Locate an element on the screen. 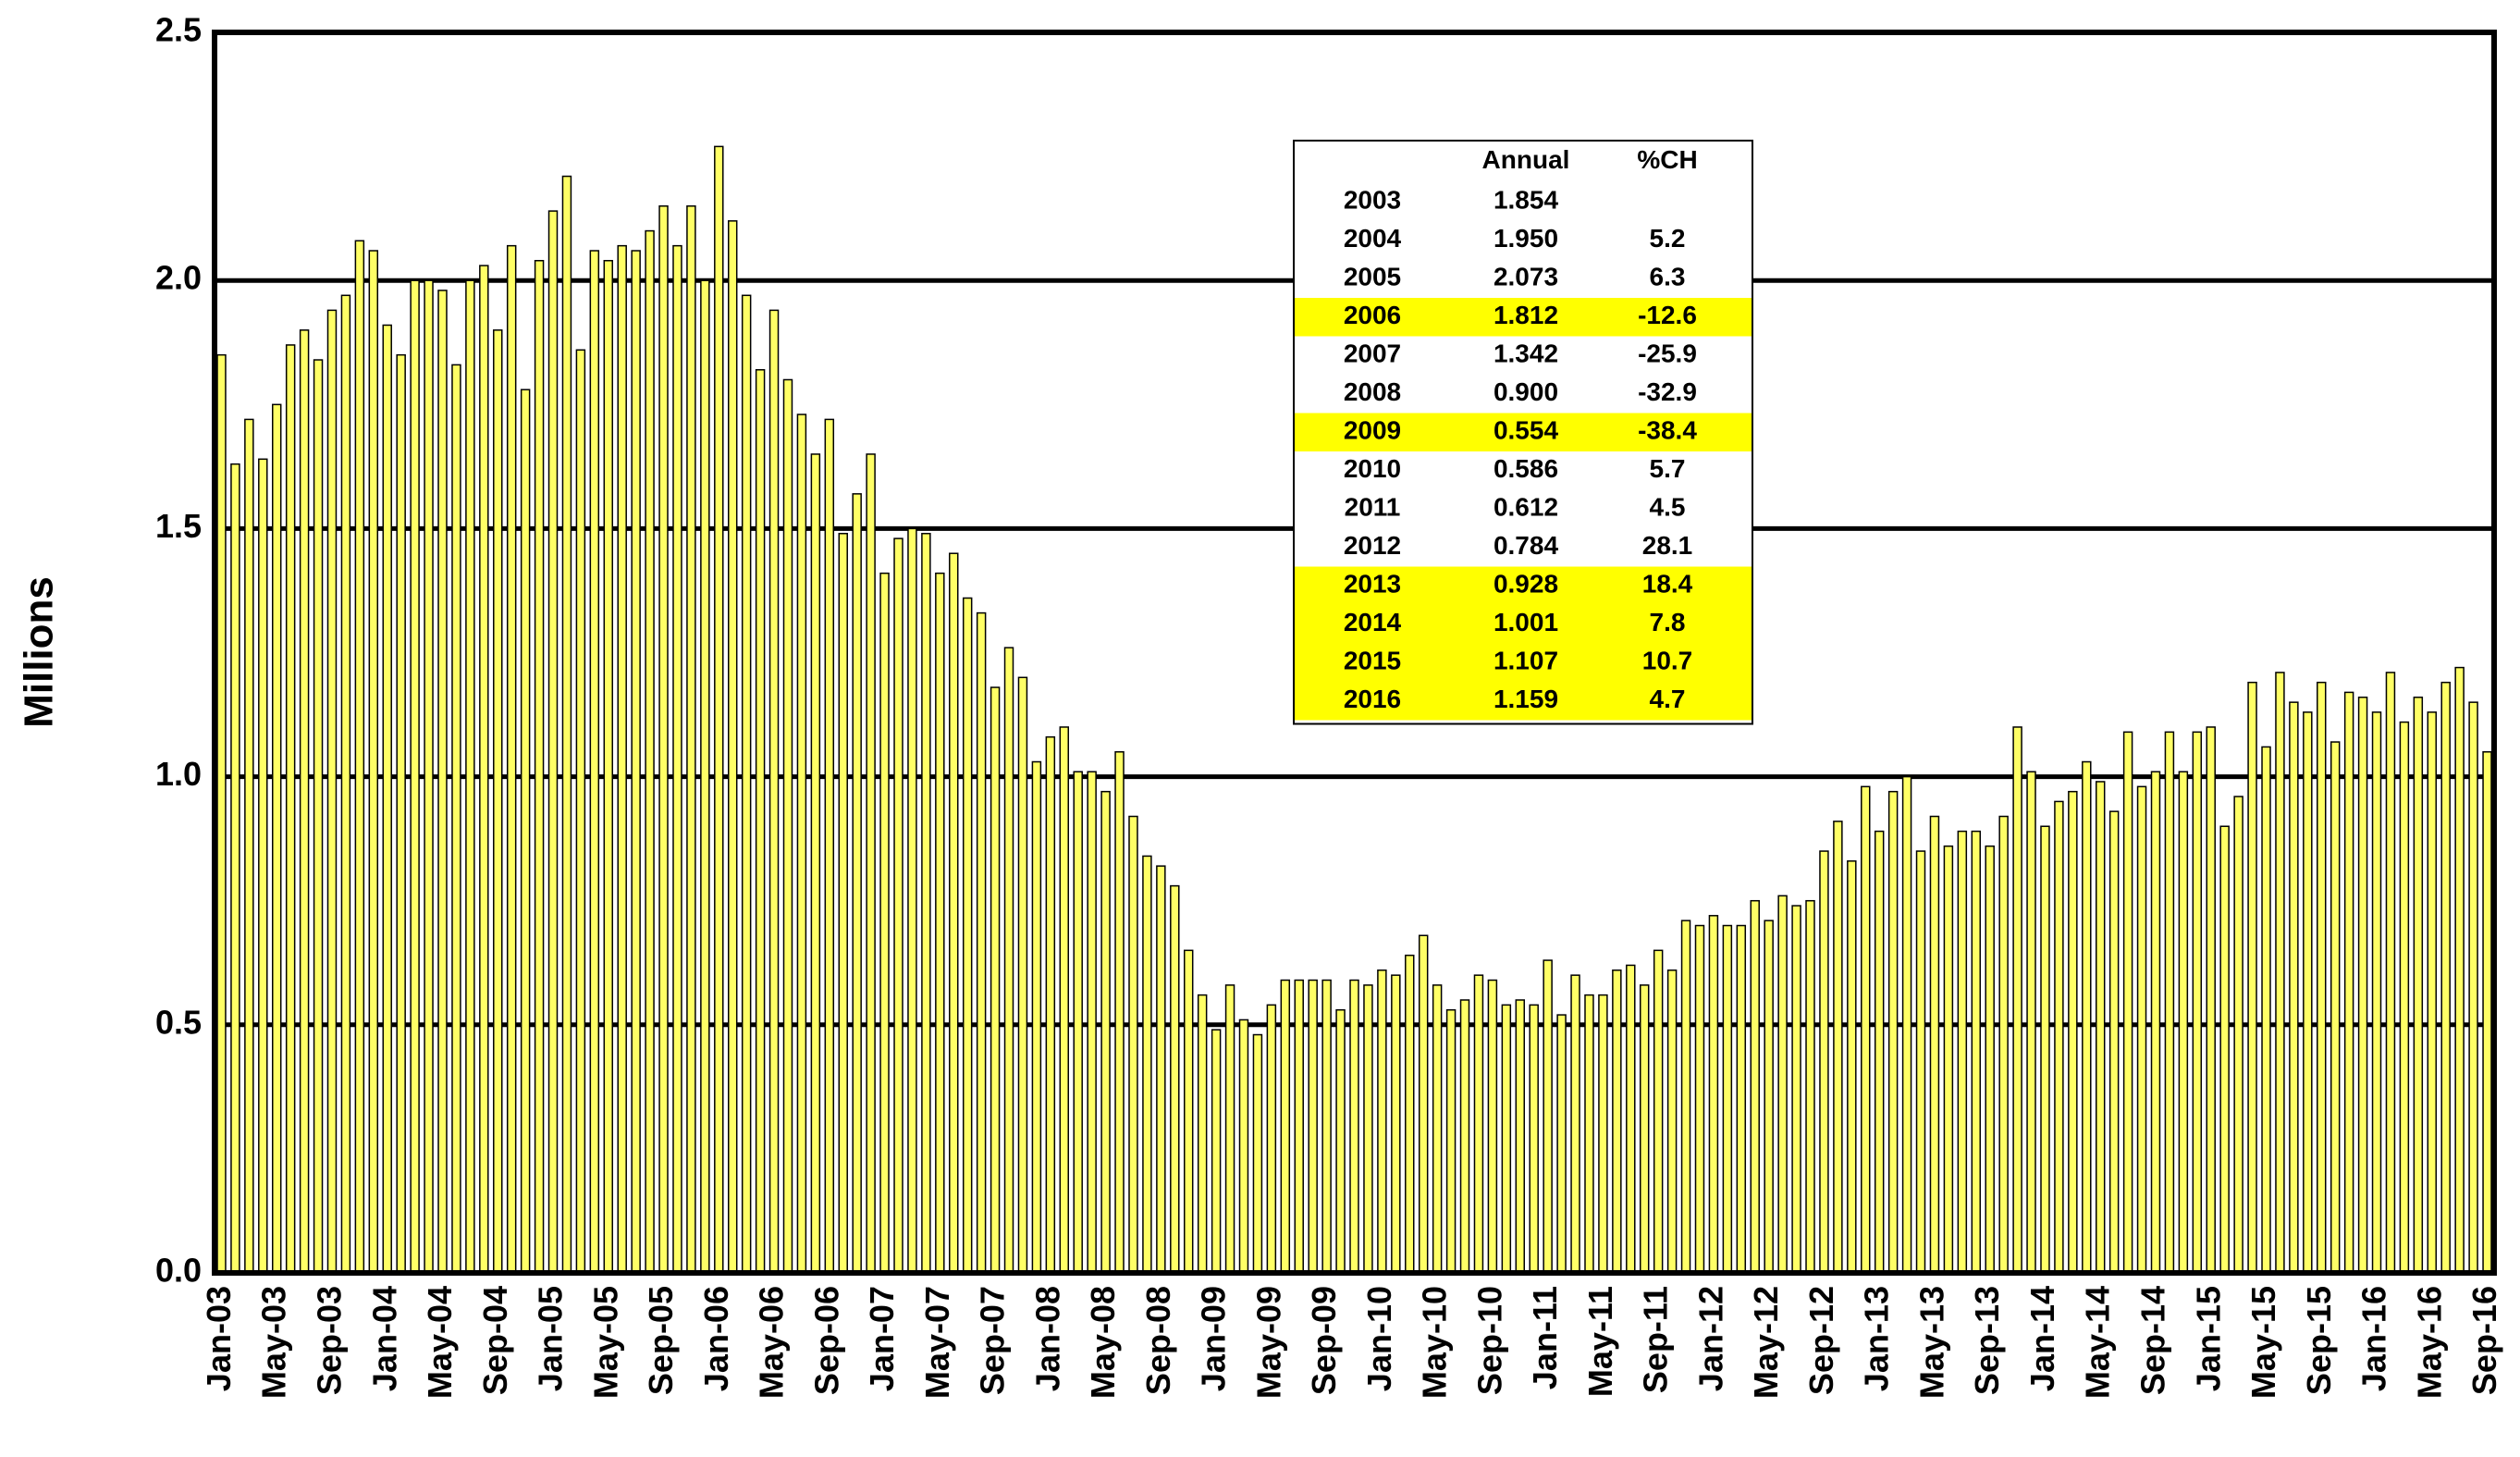  x-tick-label: Sep-09 is located at coordinates (1324, 1340).